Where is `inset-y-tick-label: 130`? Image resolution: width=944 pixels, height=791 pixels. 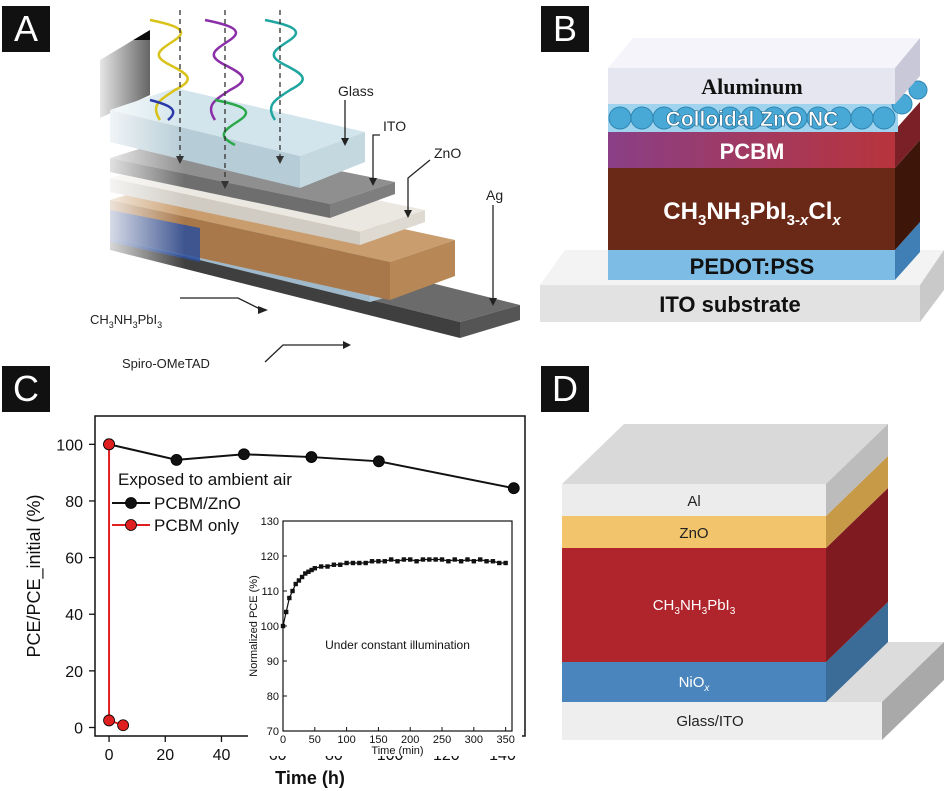 inset-y-tick-label: 130 is located at coordinates (270, 522).